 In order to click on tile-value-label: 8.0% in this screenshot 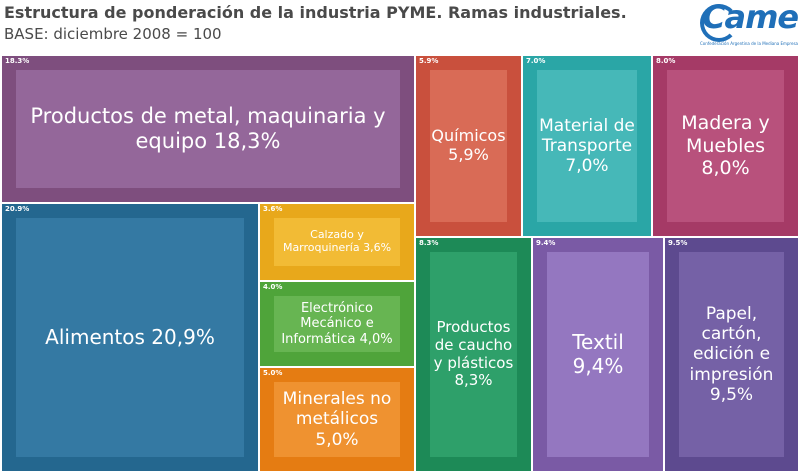, I will do `click(666, 61)`.